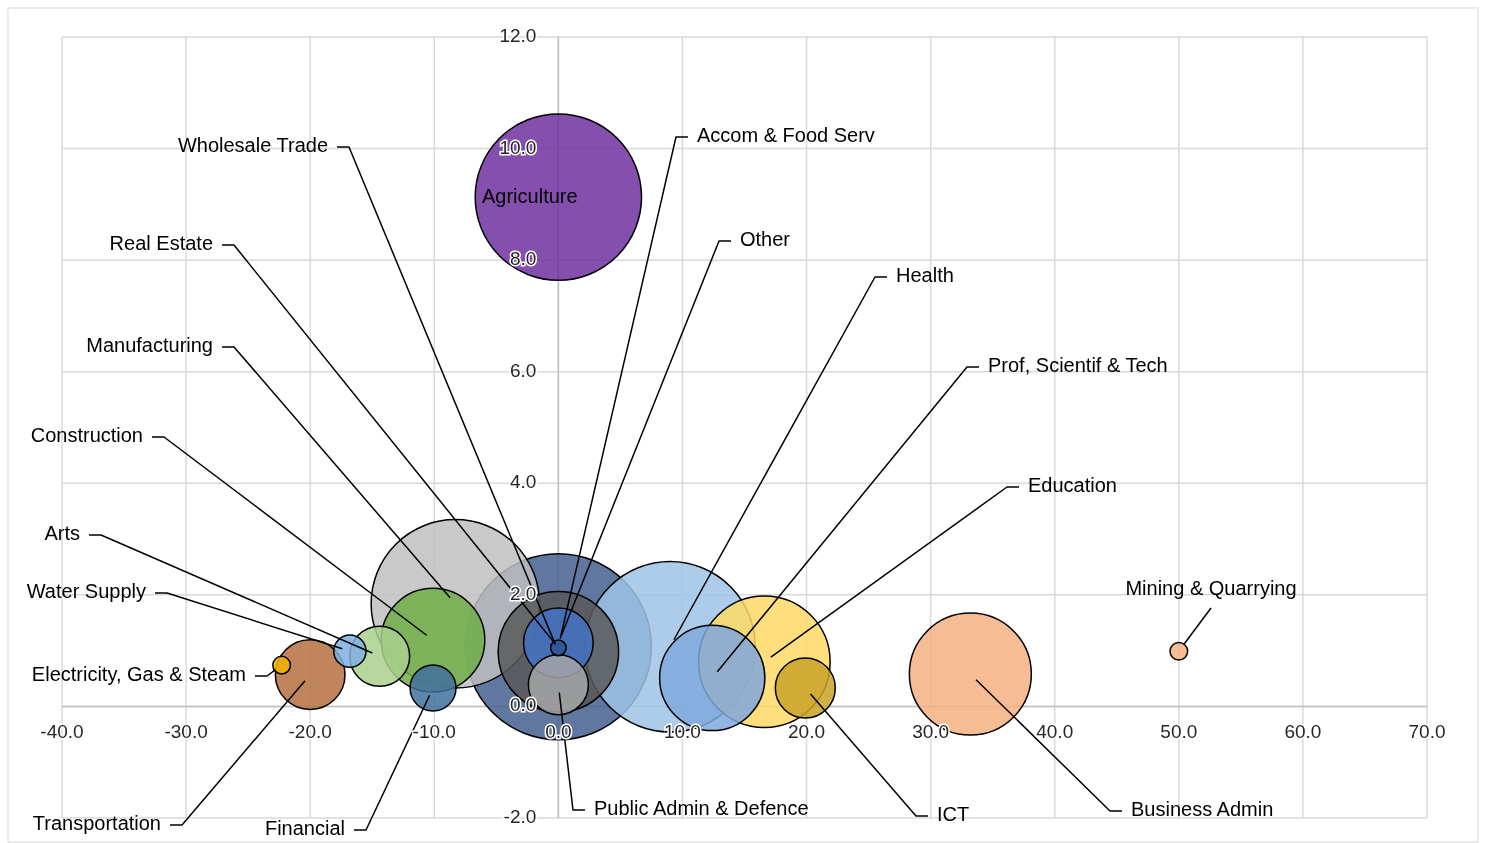  Describe the element at coordinates (1179, 732) in the screenshot. I see `x-tick-label: 50.0` at that location.